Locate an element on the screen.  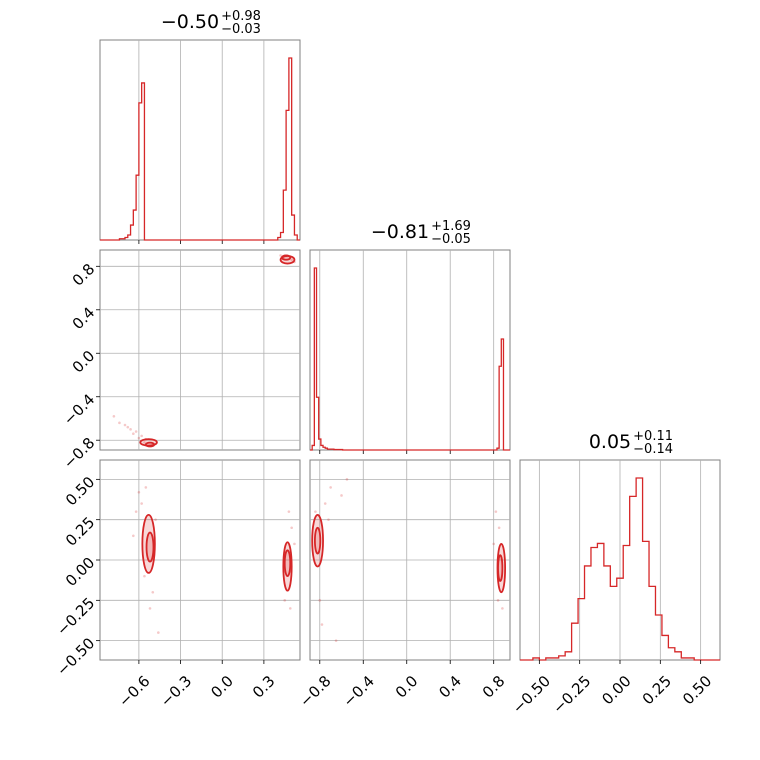
y-tick-label: −0.8 is located at coordinates (79, 453).